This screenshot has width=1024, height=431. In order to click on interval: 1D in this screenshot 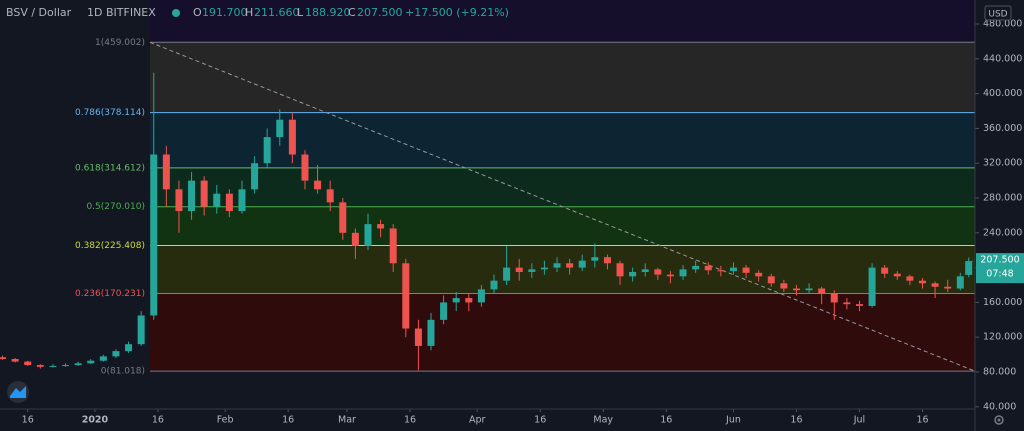, I will do `click(94, 12)`.